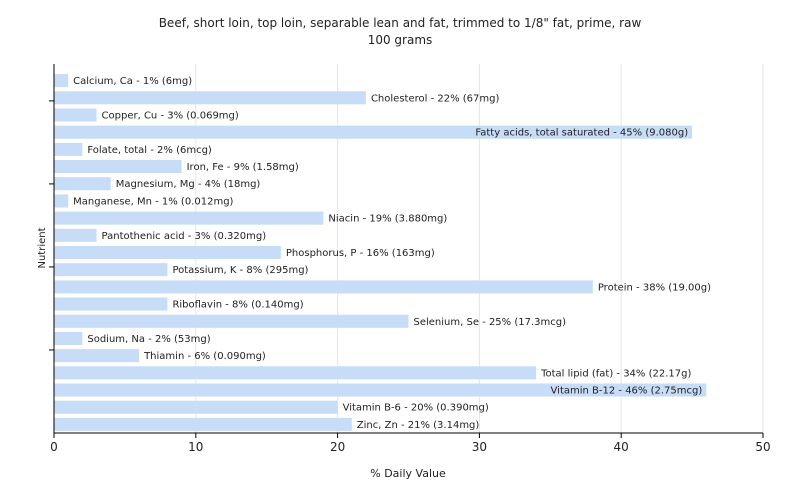  I want to click on bar-label: Niacin - 19% (3.880mg), so click(387, 219).